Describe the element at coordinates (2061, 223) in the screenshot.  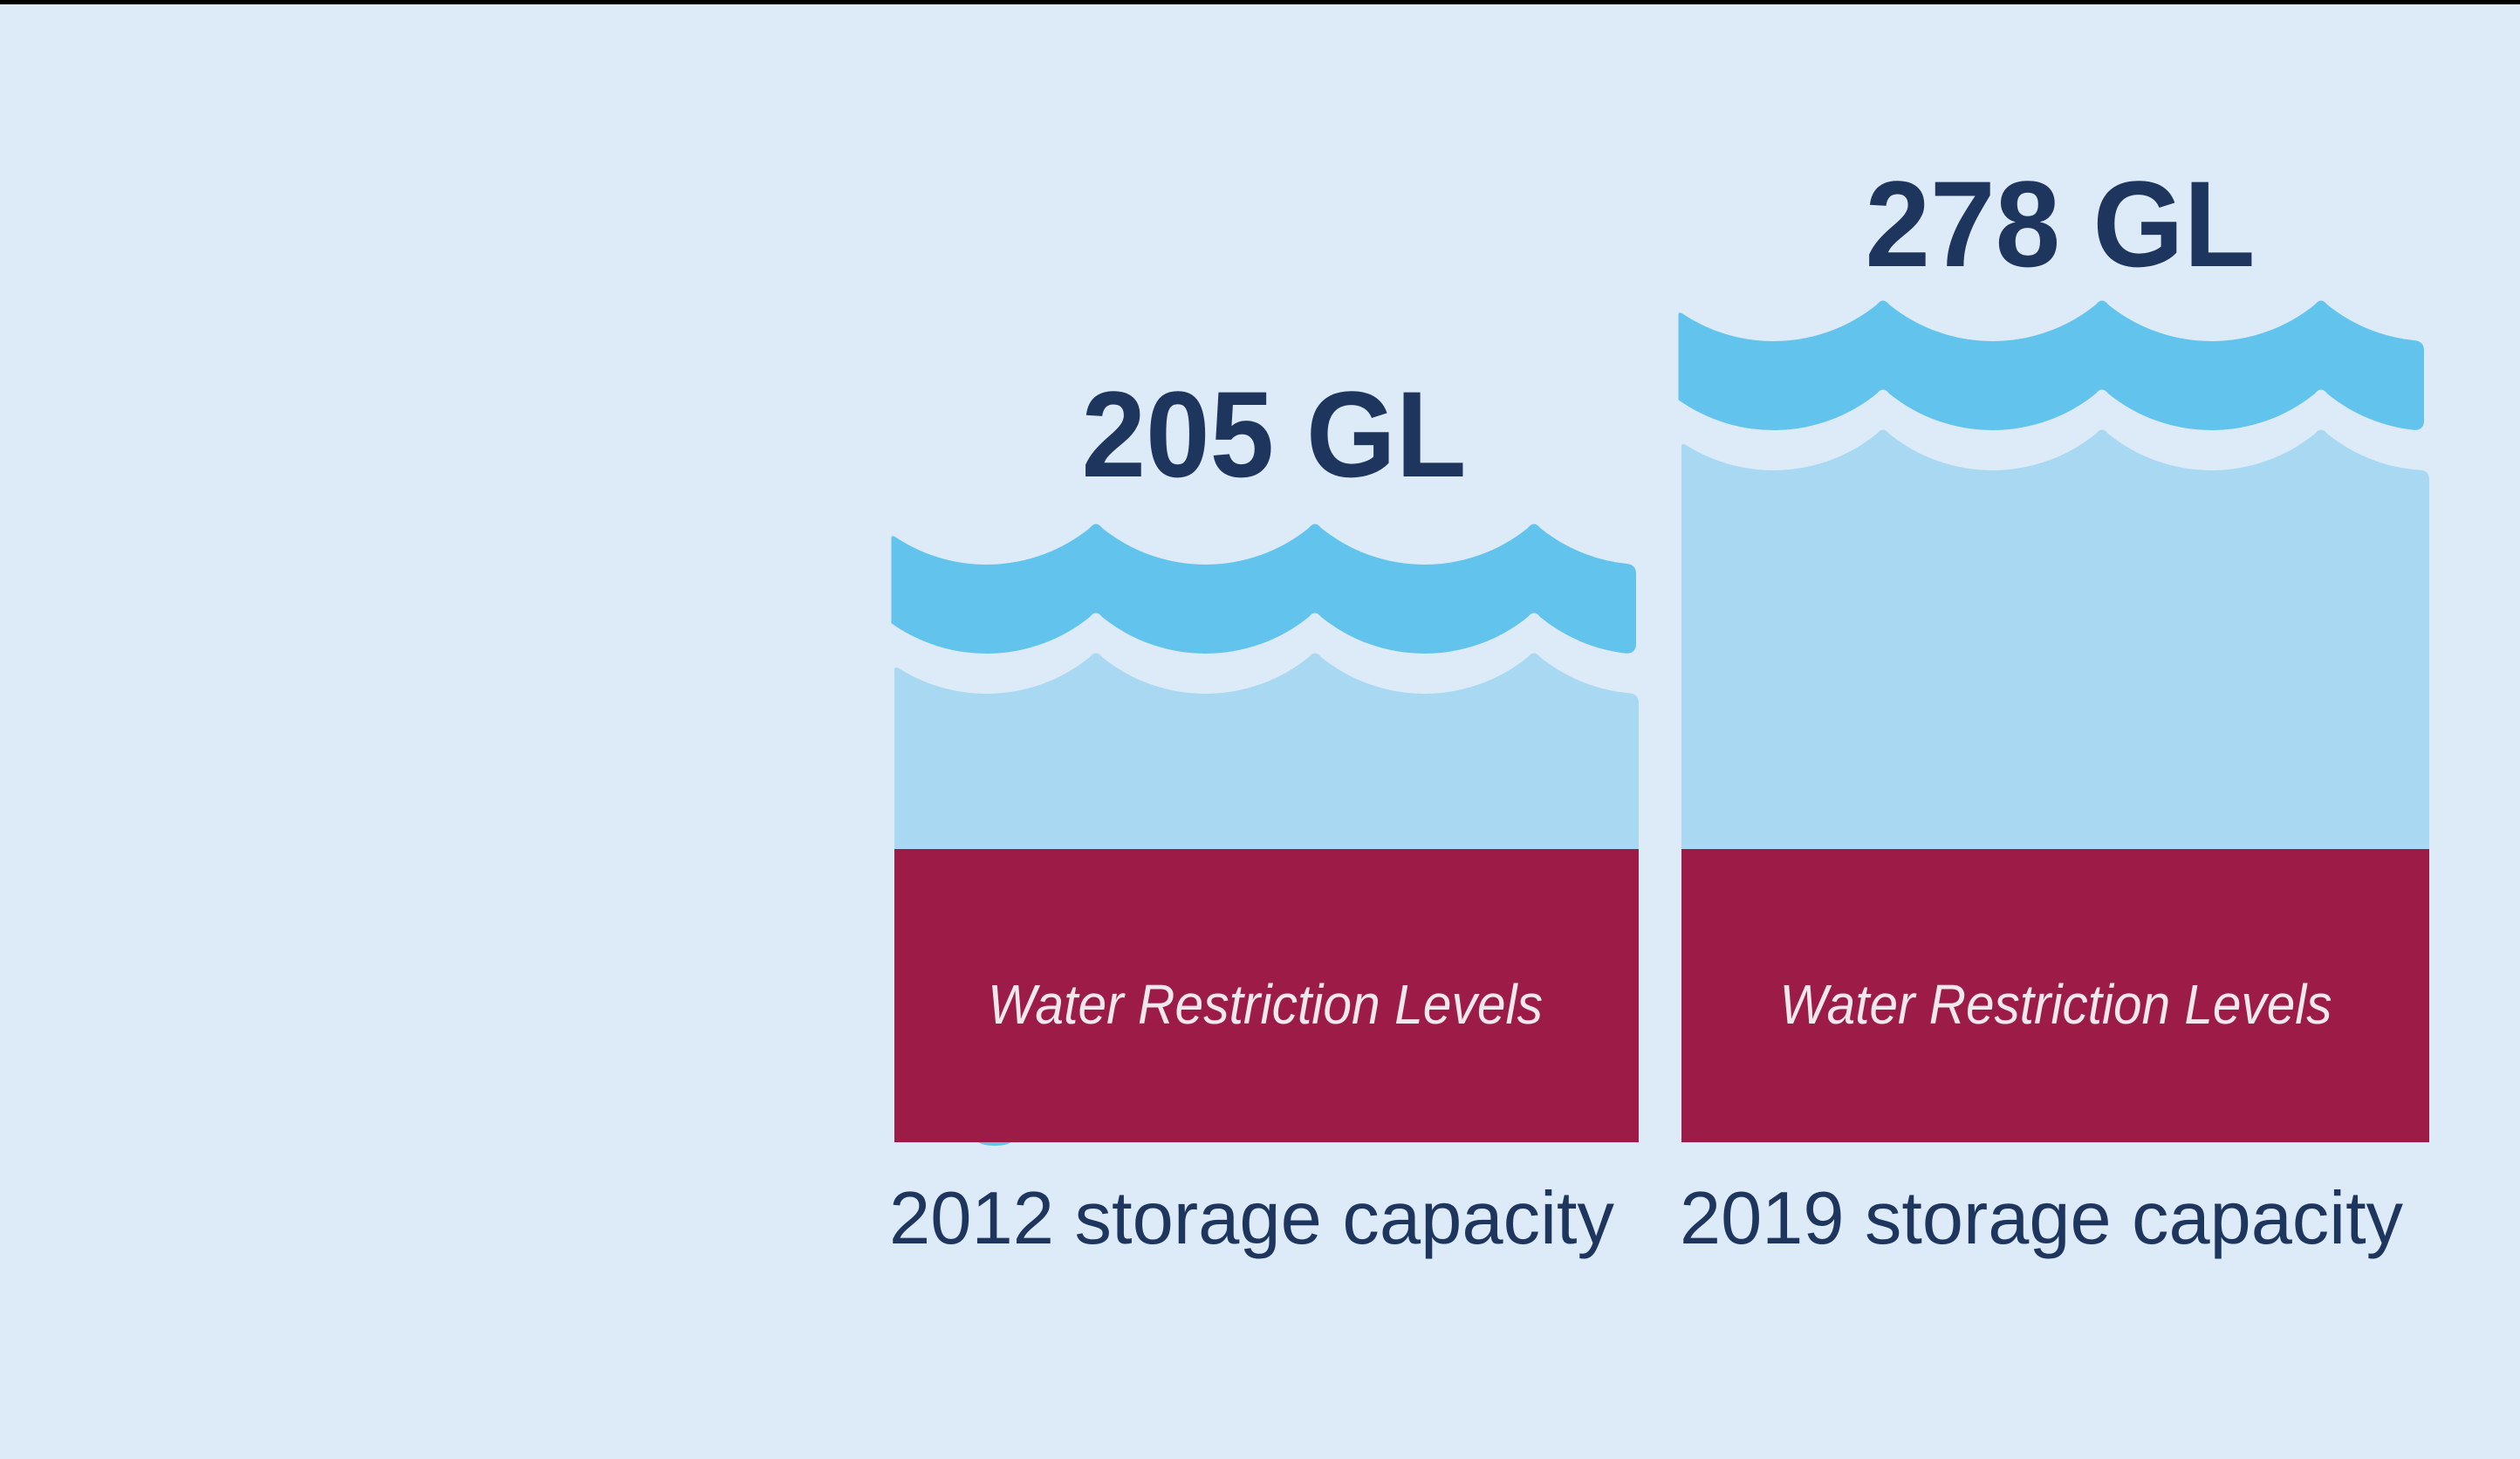
I see `svg-text: 278 GL` at that location.